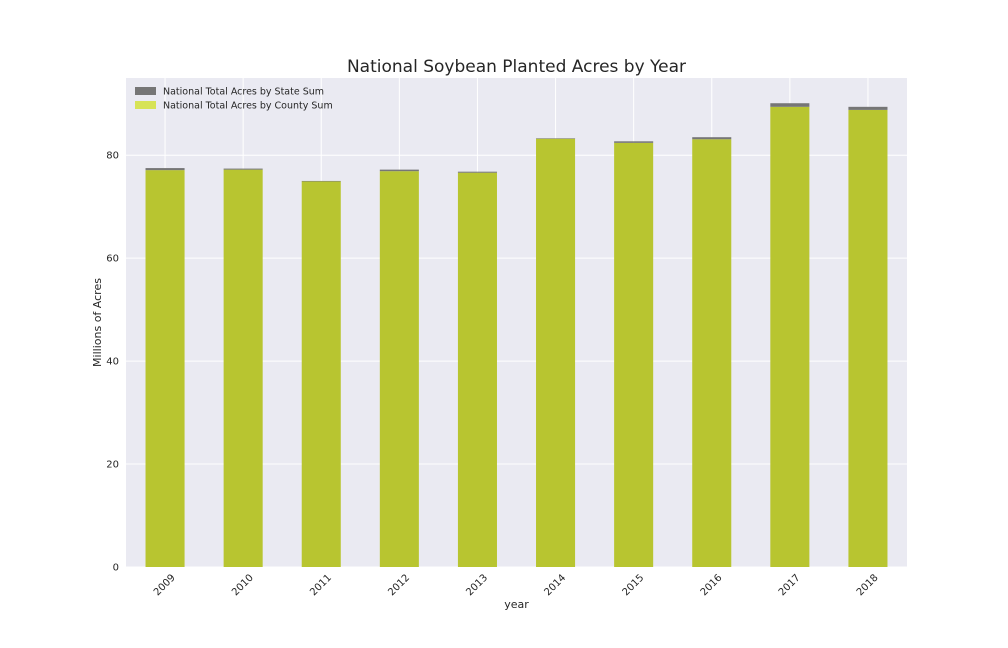  Describe the element at coordinates (712, 138) in the screenshot. I see `bar-state-sum-2016` at that location.